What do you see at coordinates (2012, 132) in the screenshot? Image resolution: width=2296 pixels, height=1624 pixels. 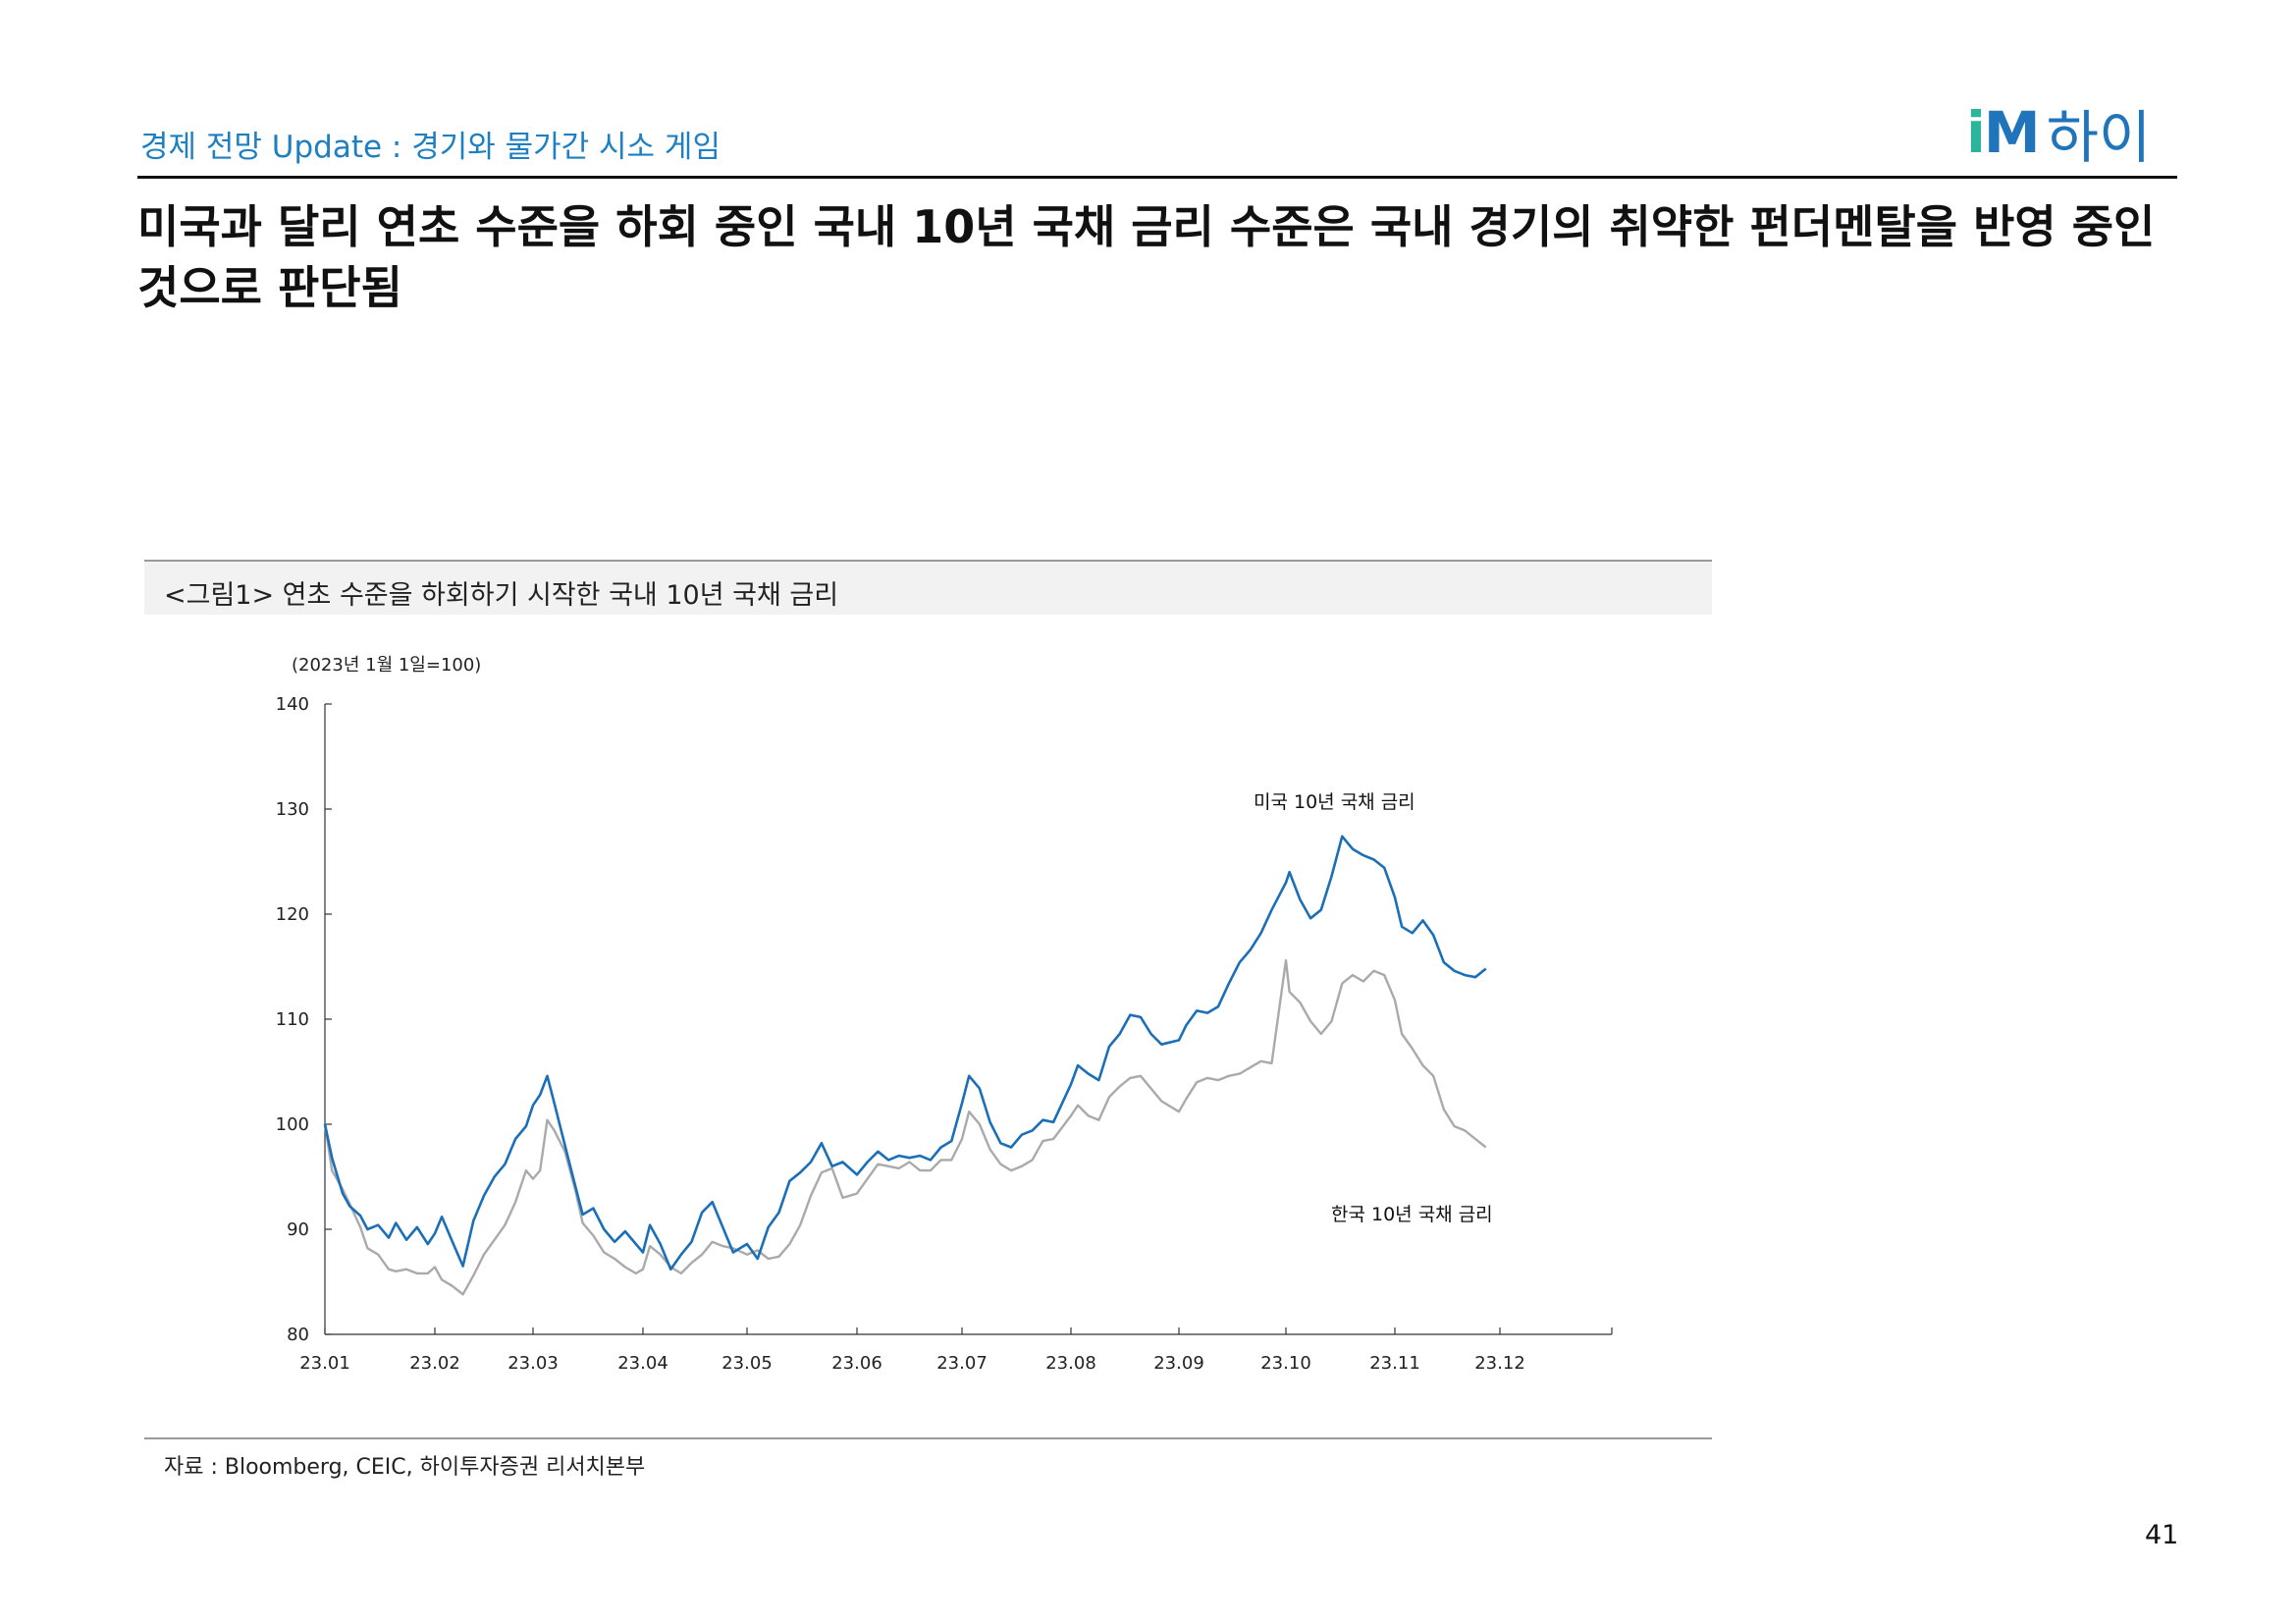 I see `logo-m: M` at bounding box center [2012, 132].